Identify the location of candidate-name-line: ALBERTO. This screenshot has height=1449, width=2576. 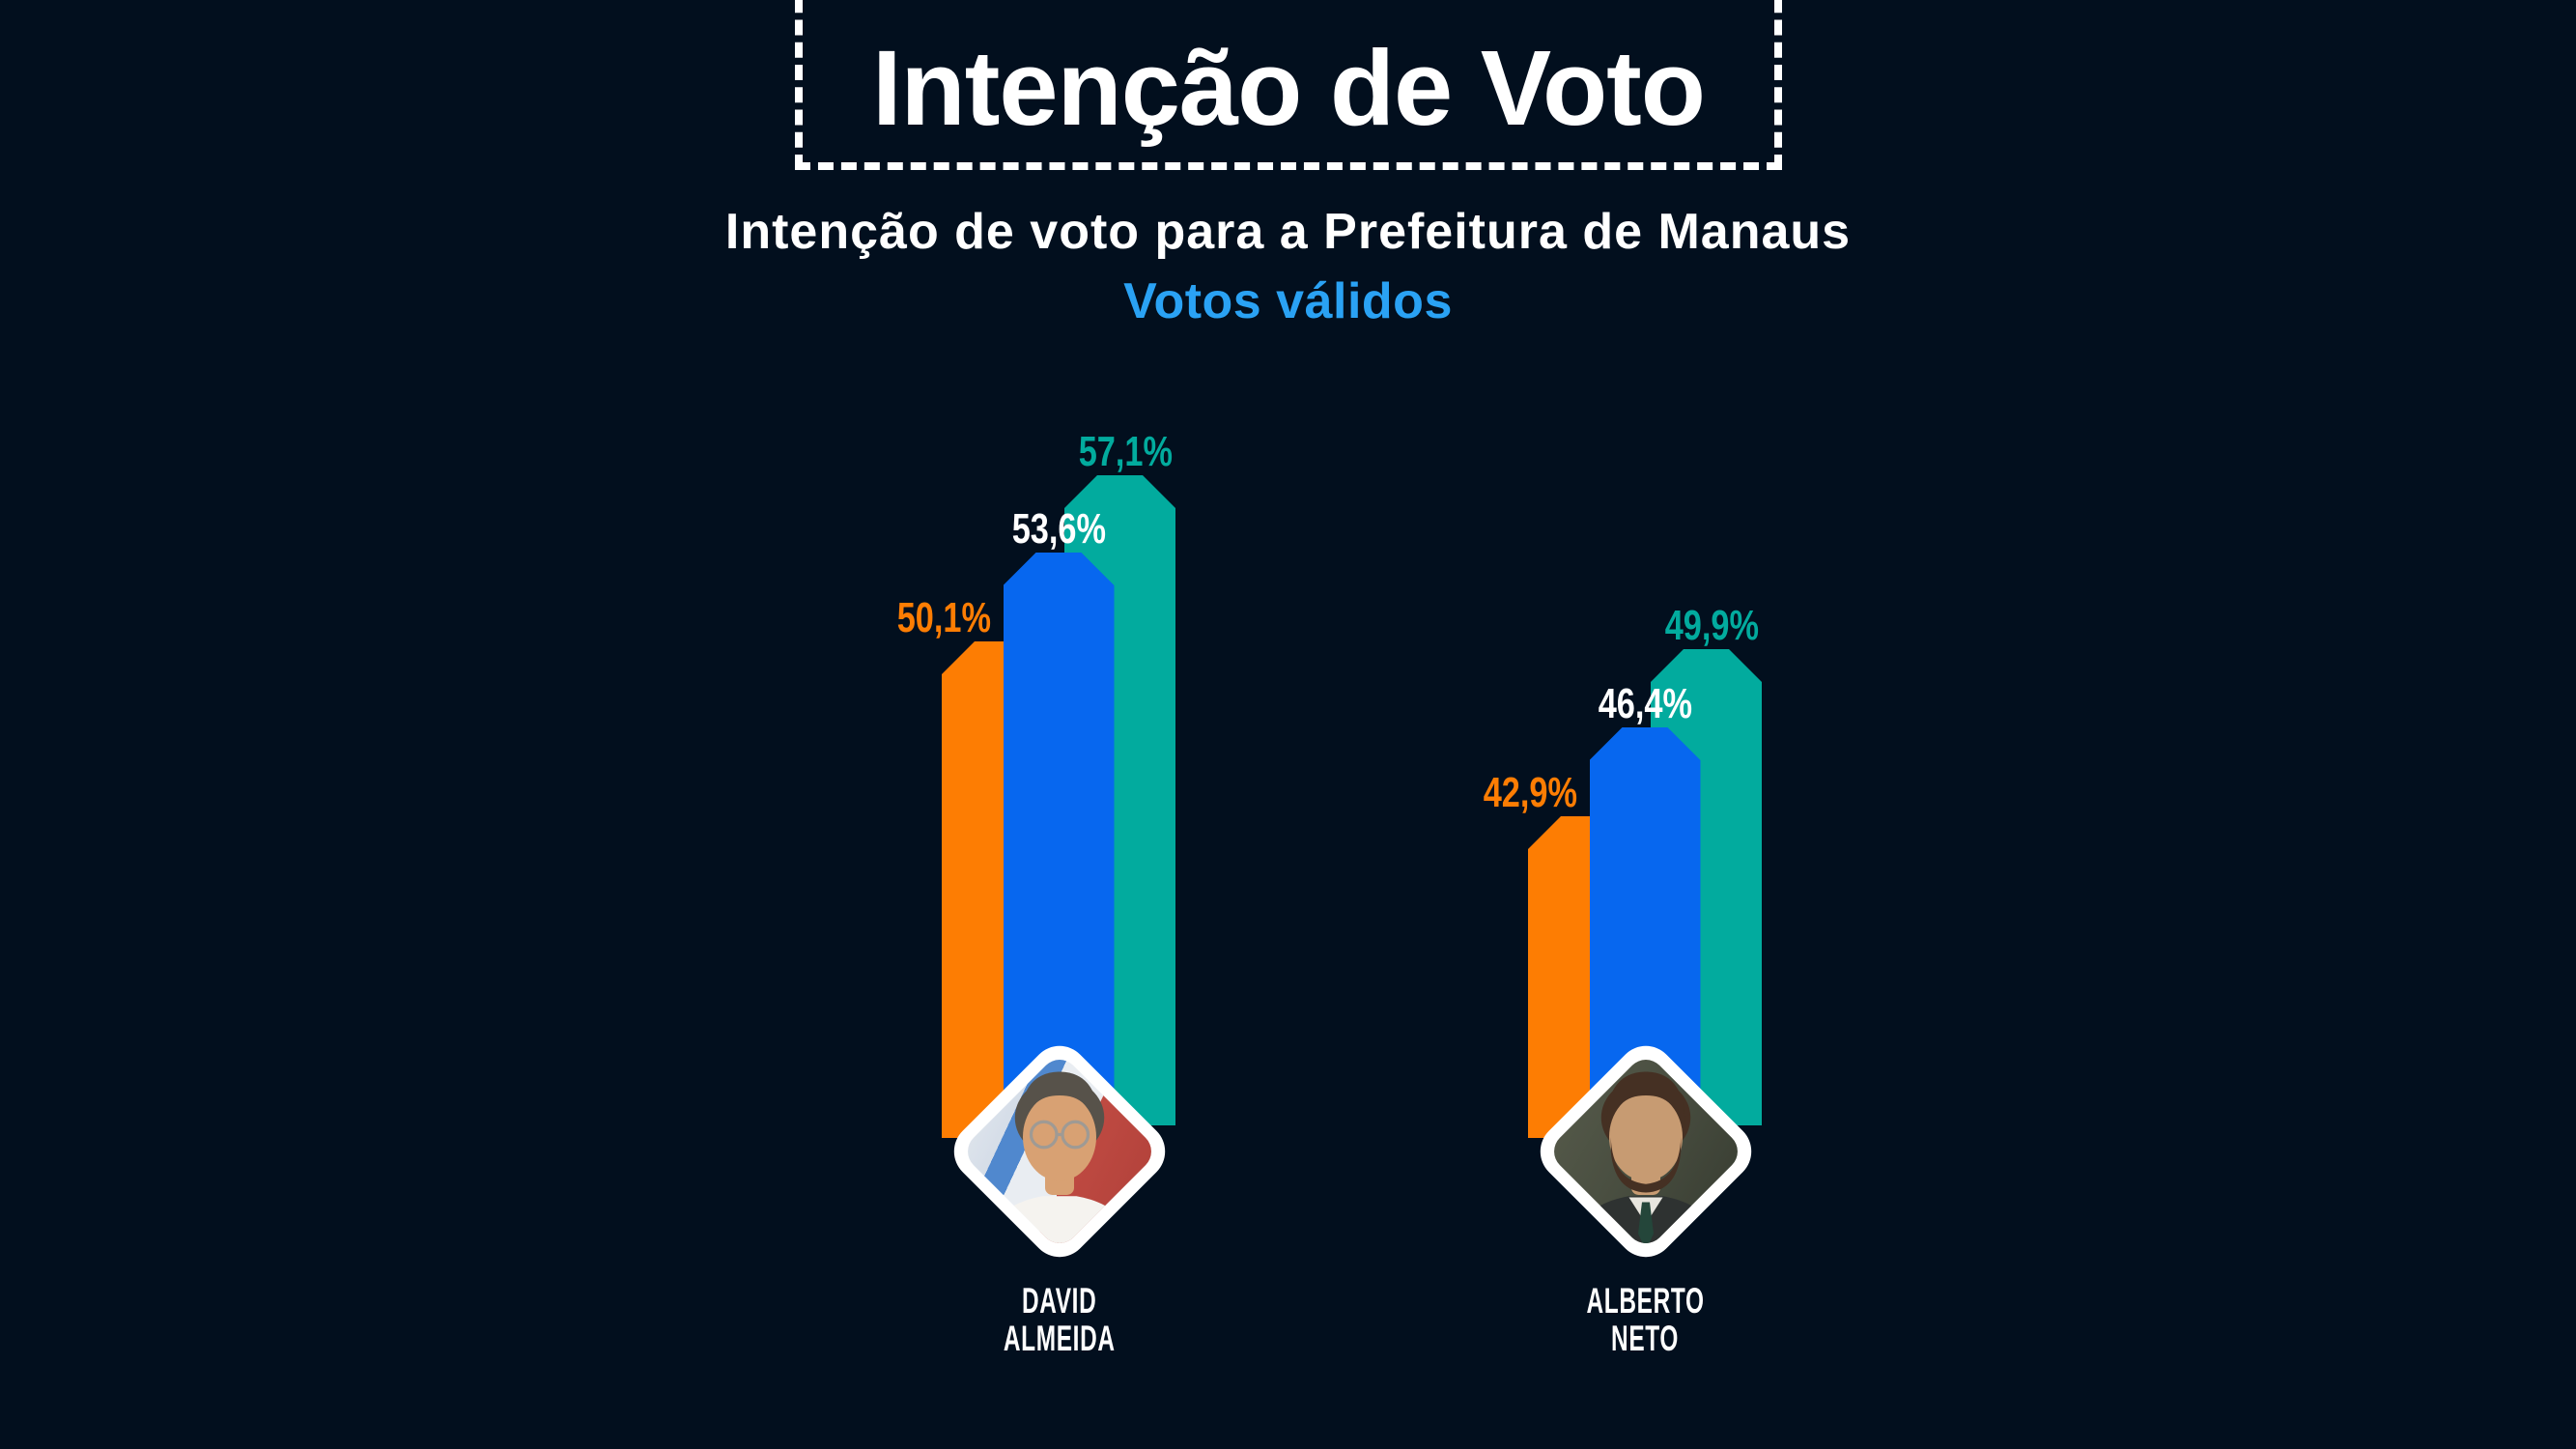
(1646, 1301).